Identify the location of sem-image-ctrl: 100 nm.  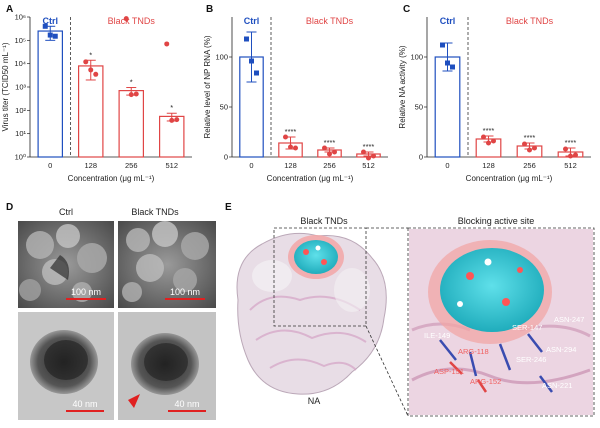
(66, 264).